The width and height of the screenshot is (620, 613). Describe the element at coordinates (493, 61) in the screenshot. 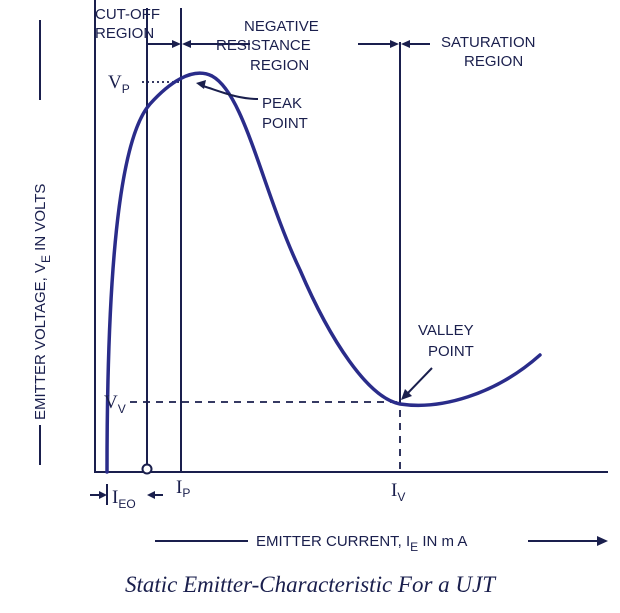

I see `saturation-region-label-2: REGION` at that location.